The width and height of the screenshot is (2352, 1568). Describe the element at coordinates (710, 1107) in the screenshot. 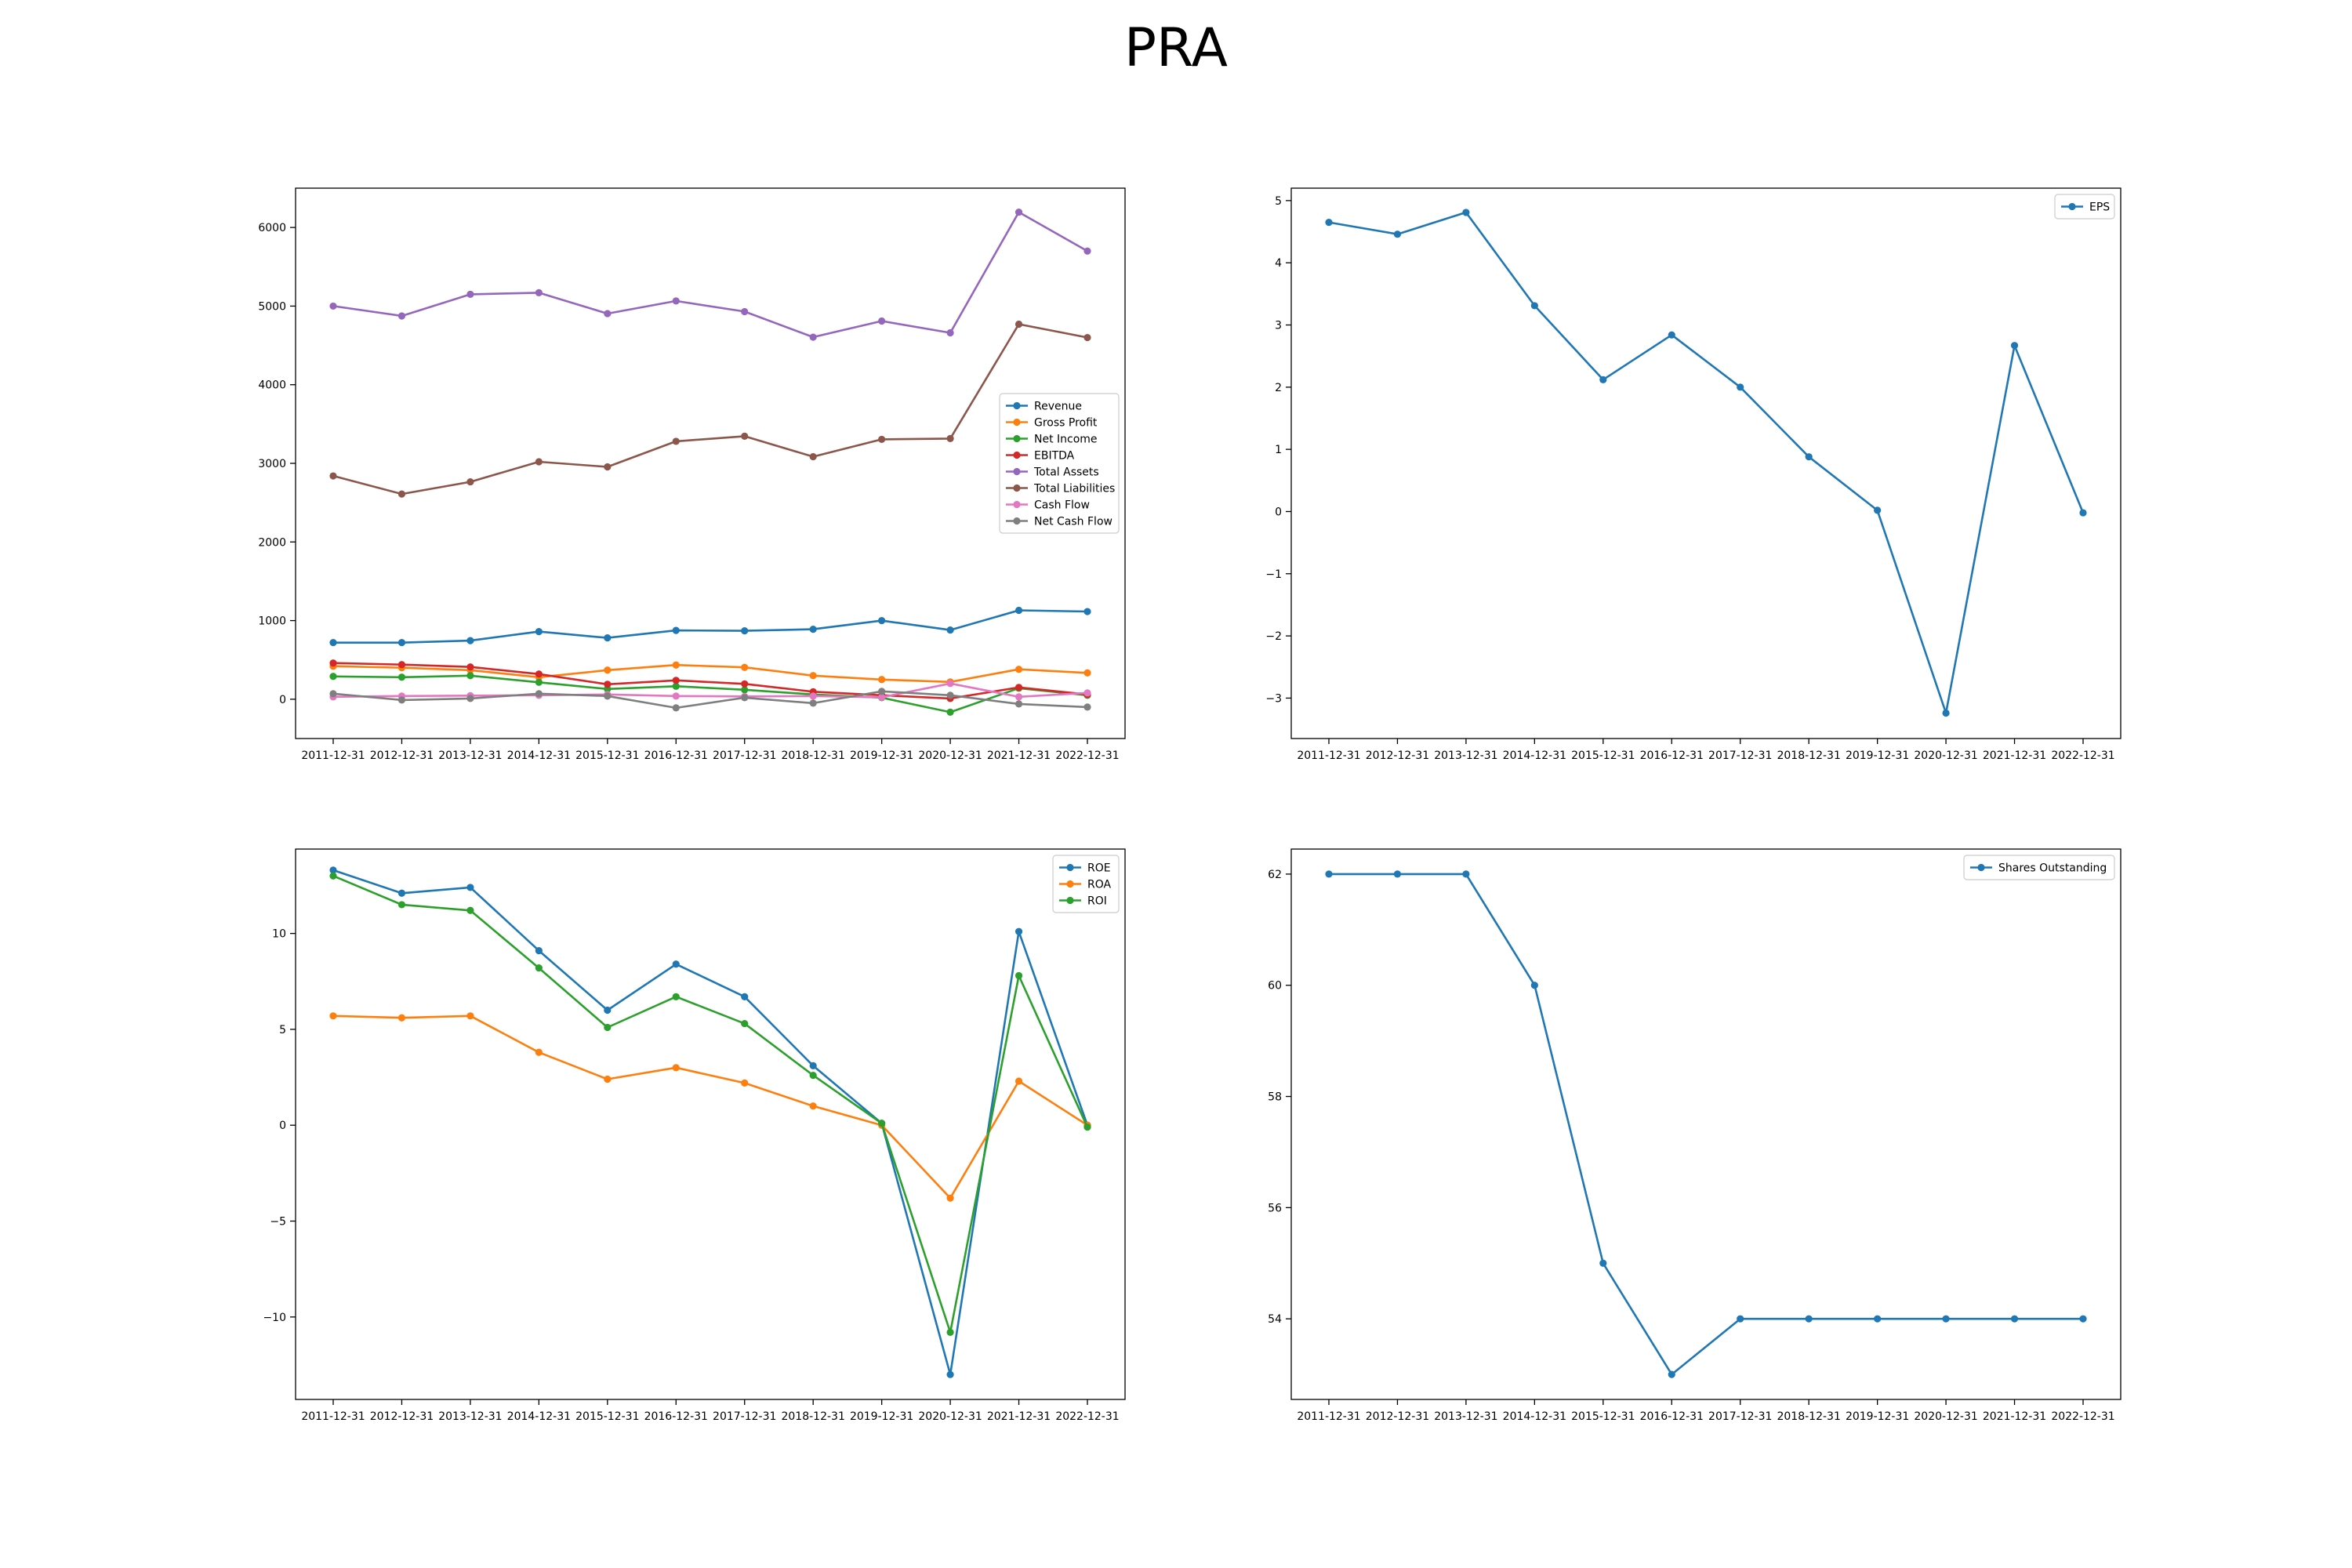

I see `series-line-roa` at that location.